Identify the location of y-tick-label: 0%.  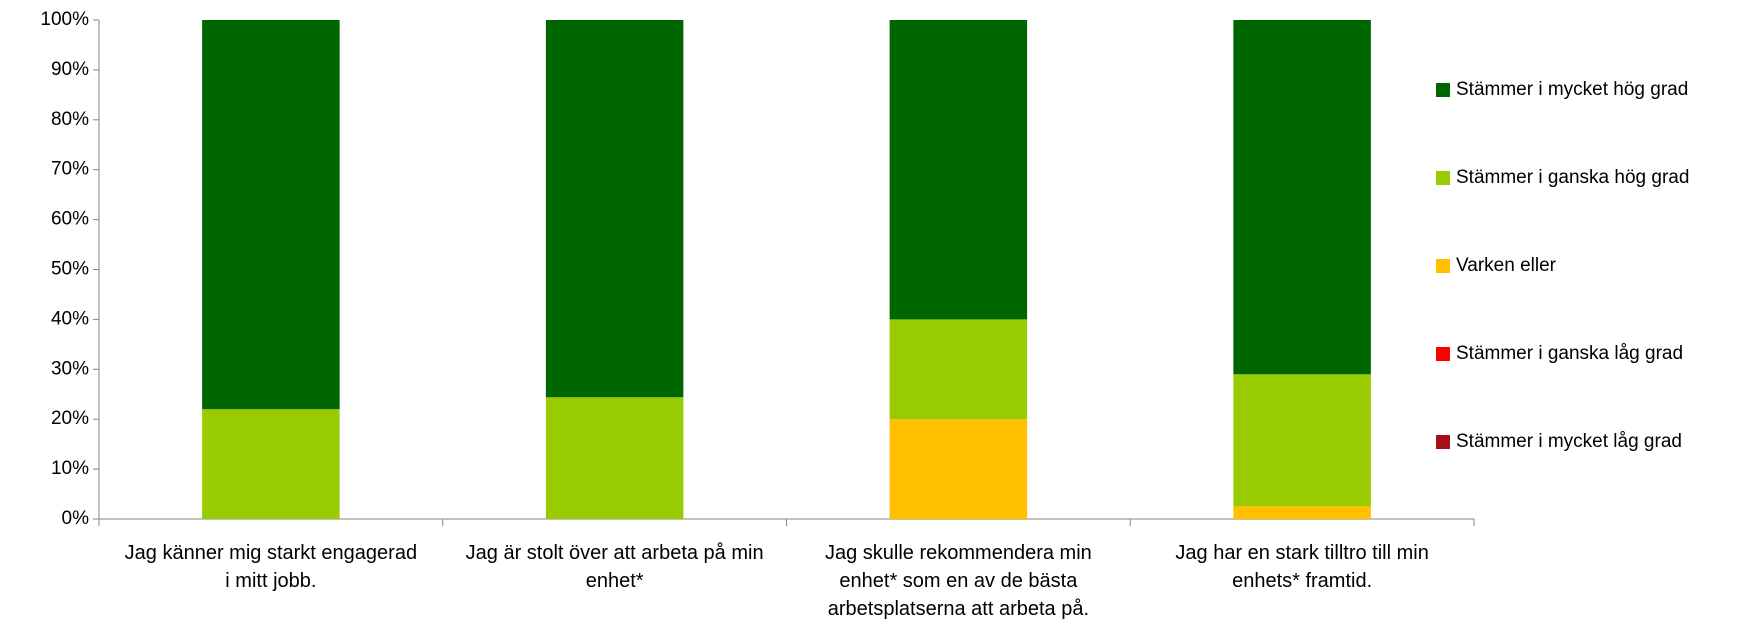
(76, 518).